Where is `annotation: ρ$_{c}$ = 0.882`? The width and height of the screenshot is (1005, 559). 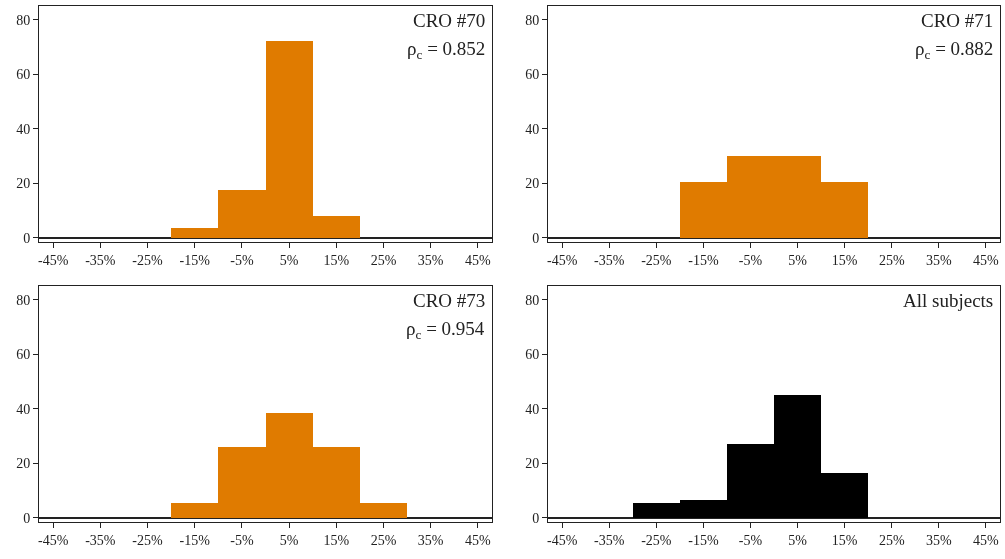 annotation: ρ$_{c}$ = 0.882 is located at coordinates (954, 50).